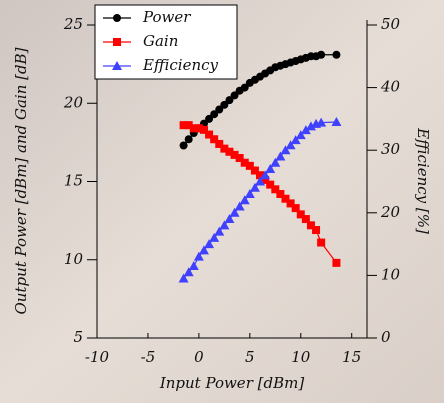 The width and height of the screenshot is (444, 403). Describe the element at coordinates (423, 180) in the screenshot. I see `y2-axis-label: Efficiency [%]` at that location.